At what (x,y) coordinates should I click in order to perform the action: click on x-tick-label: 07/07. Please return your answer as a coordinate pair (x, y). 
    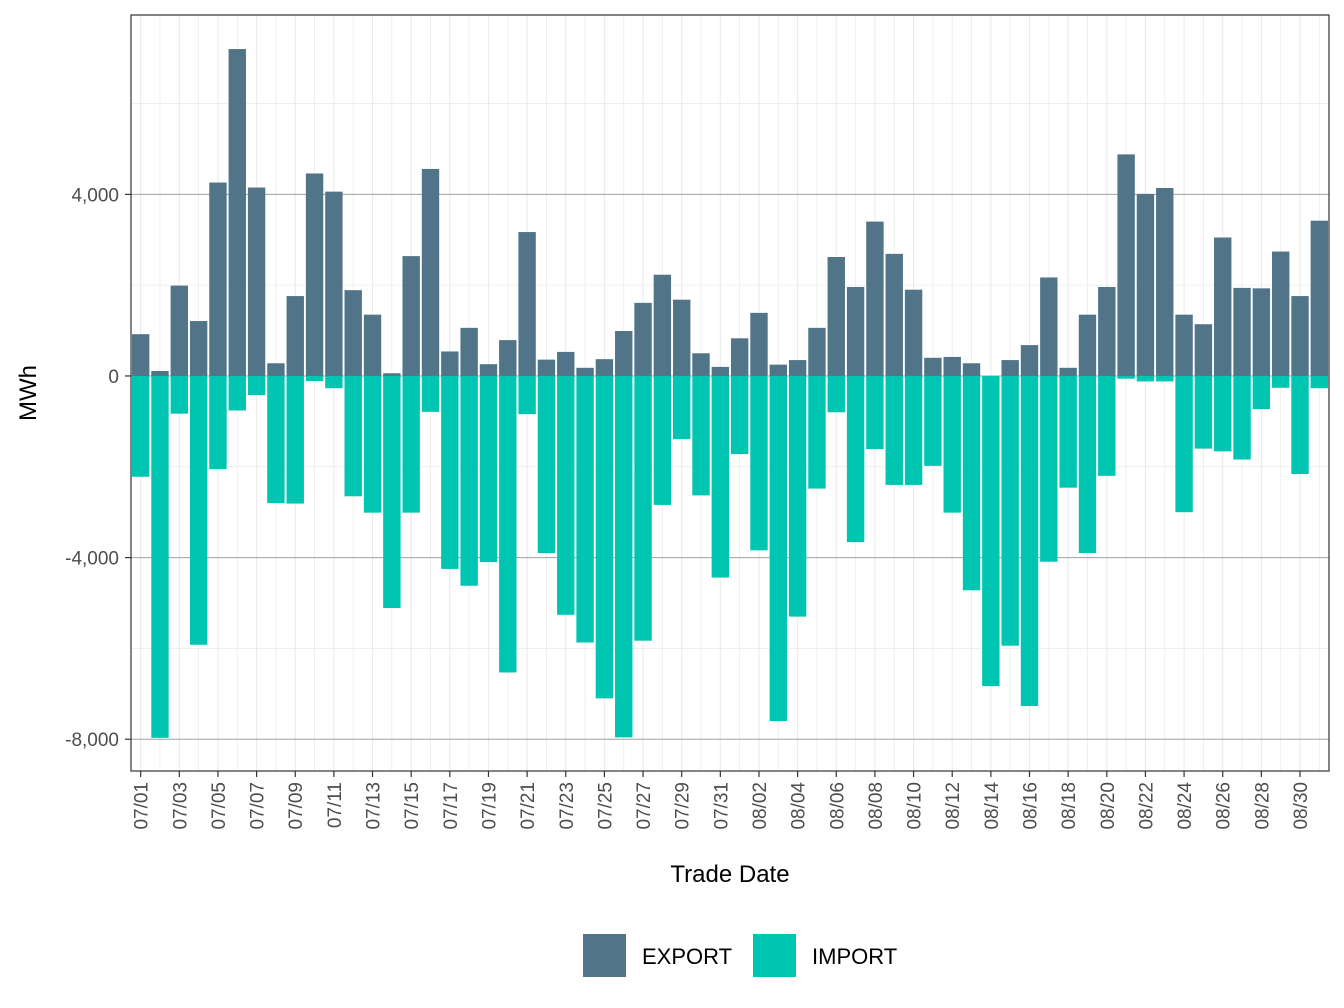
    Looking at the image, I should click on (258, 806).